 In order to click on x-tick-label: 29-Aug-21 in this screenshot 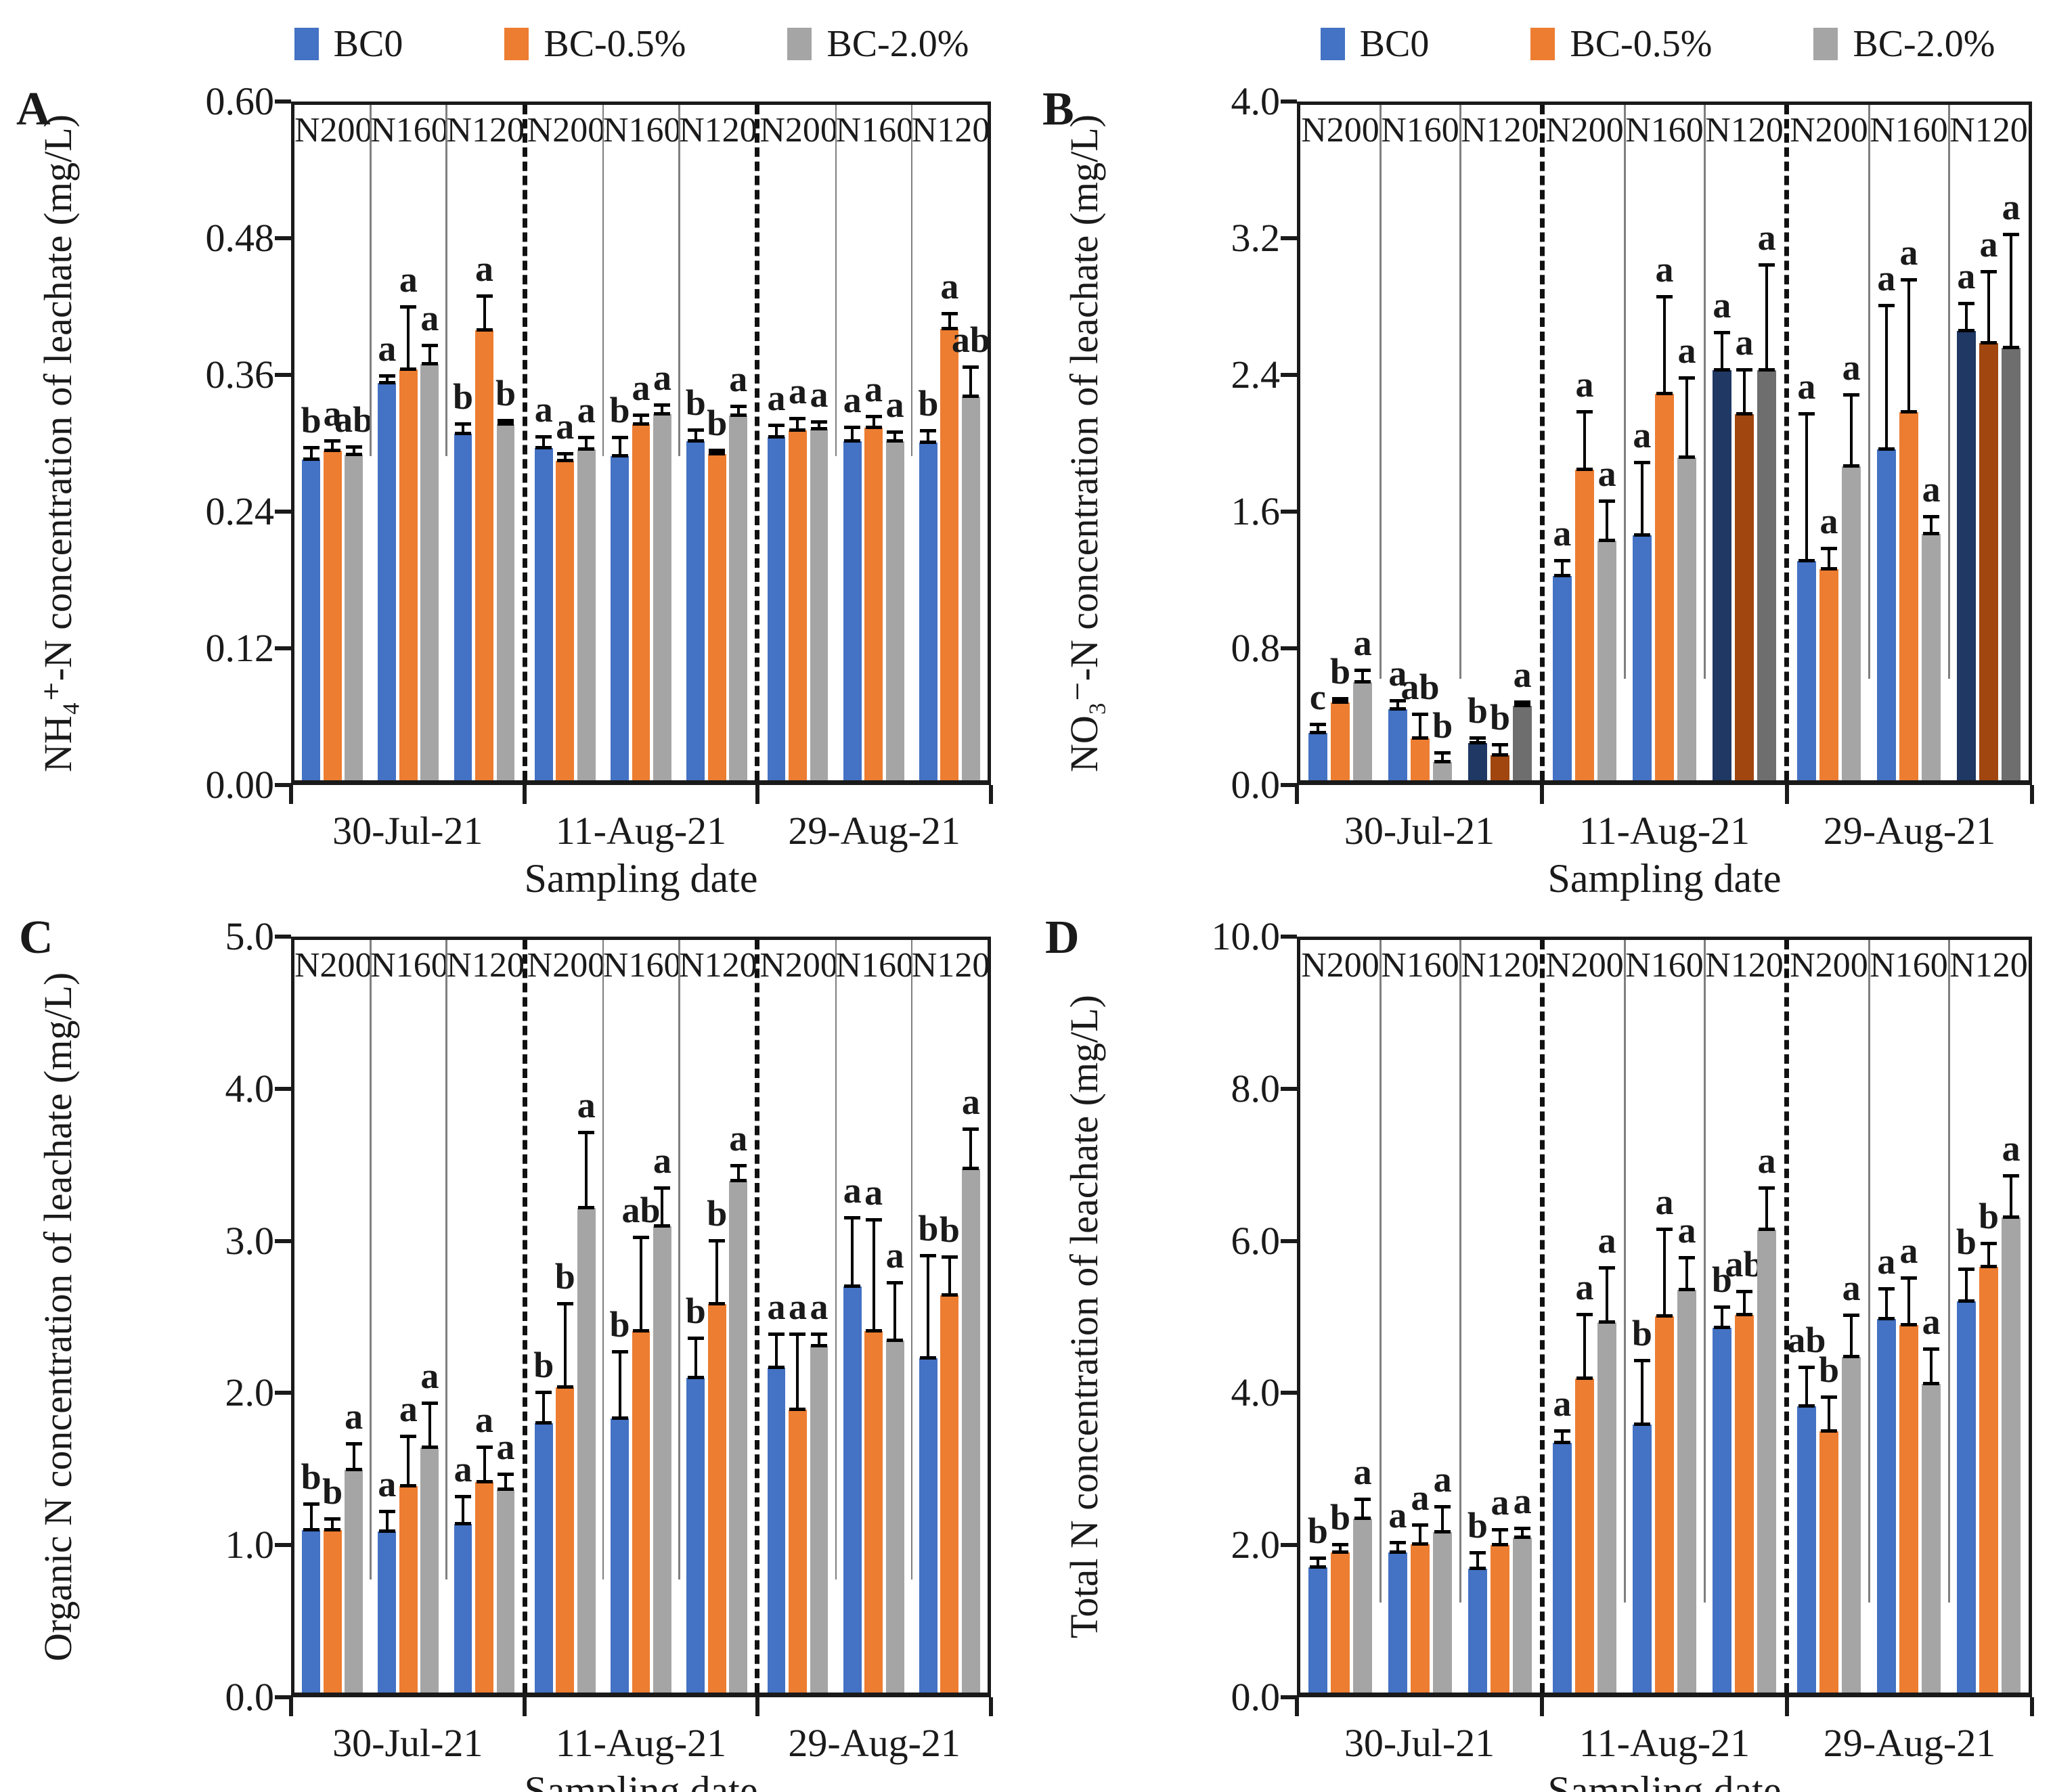, I will do `click(1909, 1743)`.